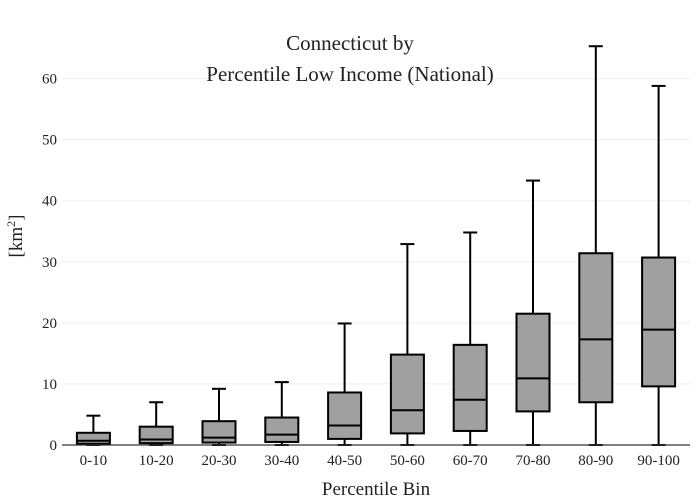 The image size is (700, 500). I want to click on y-axis-title-base: [km, so click(16, 242).